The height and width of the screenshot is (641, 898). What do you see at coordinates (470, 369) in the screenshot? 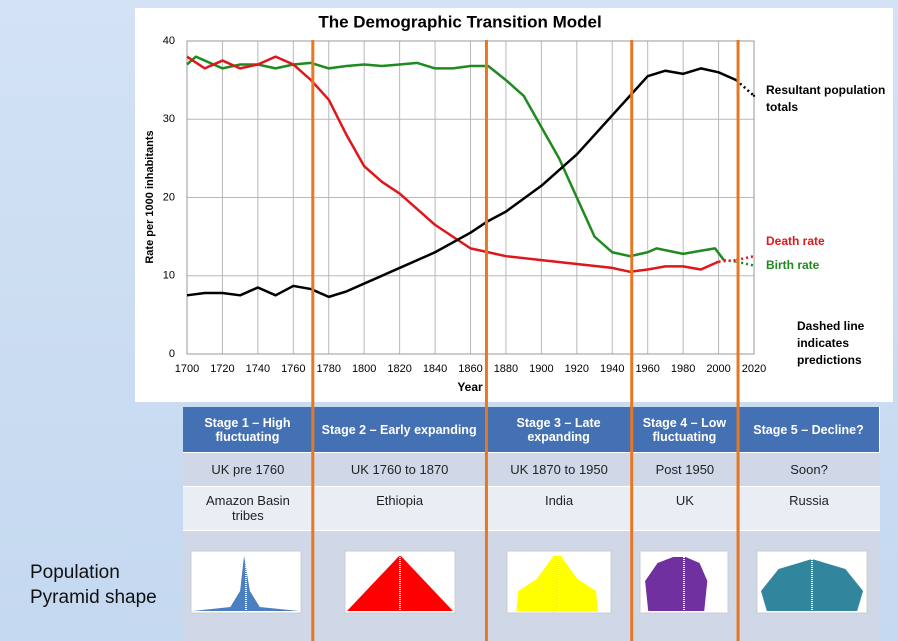
I see `x-tick-label: 1860` at bounding box center [470, 369].